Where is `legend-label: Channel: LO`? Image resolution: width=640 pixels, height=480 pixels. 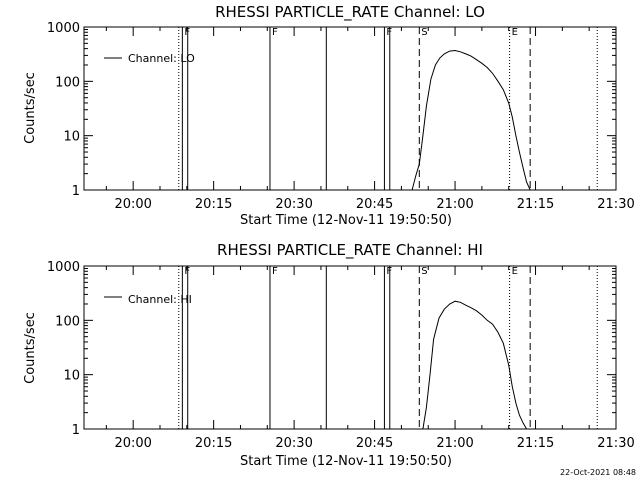
legend-label: Channel: LO is located at coordinates (161, 58).